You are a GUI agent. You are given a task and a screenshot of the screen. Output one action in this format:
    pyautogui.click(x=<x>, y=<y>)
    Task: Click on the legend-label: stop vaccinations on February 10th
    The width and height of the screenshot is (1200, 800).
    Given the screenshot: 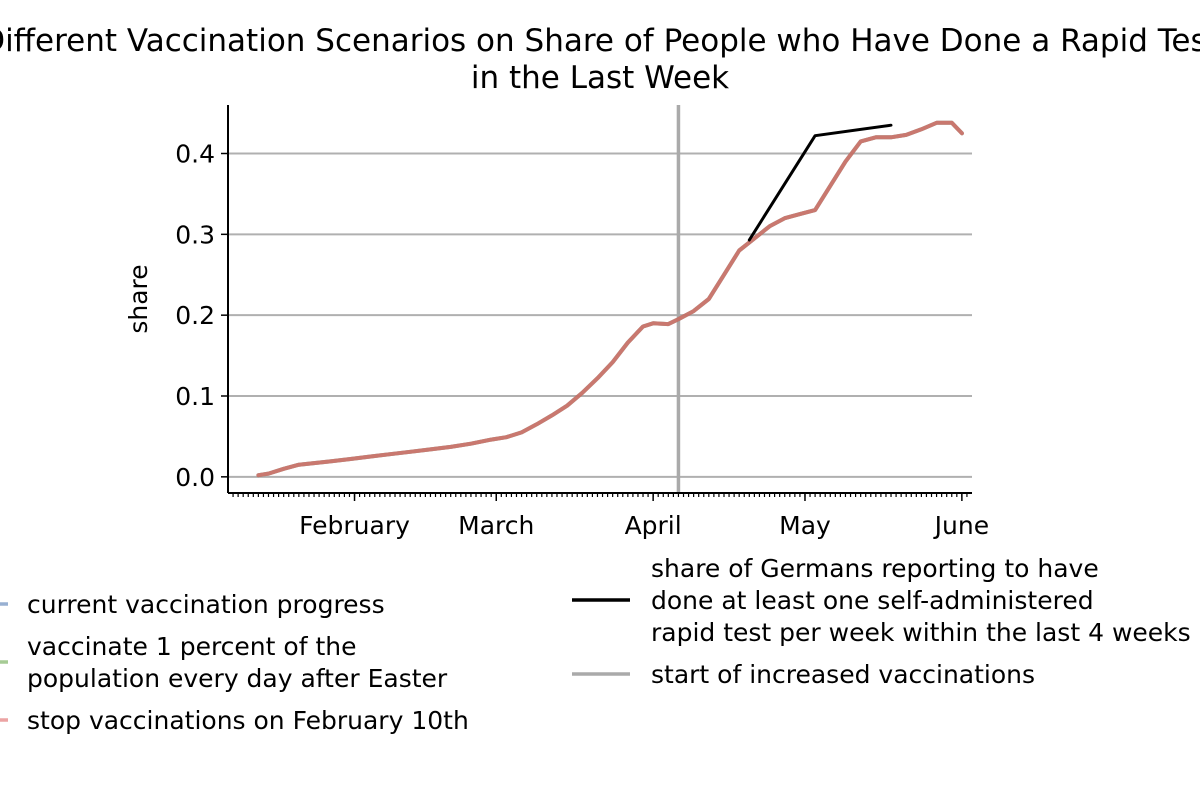 What is the action you would take?
    pyautogui.click(x=248, y=720)
    